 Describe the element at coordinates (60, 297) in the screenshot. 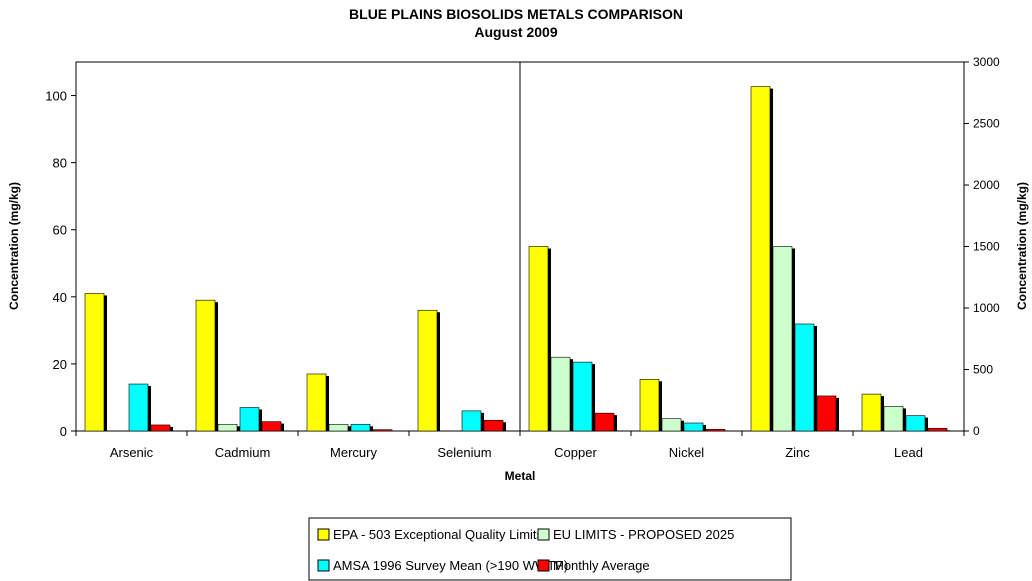

I see `left-tick-label: 40` at that location.